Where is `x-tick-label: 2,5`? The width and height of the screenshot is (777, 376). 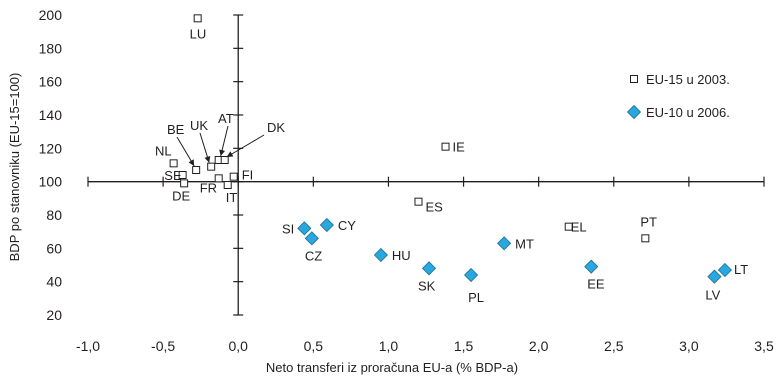 x-tick-label: 2,5 is located at coordinates (614, 346).